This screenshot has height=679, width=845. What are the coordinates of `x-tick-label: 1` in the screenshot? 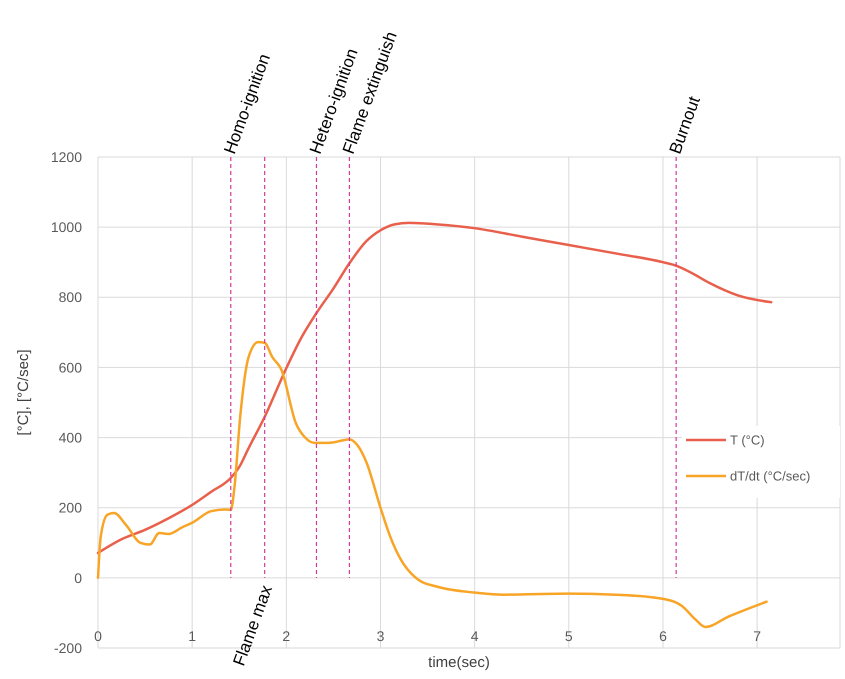 It's located at (192, 636).